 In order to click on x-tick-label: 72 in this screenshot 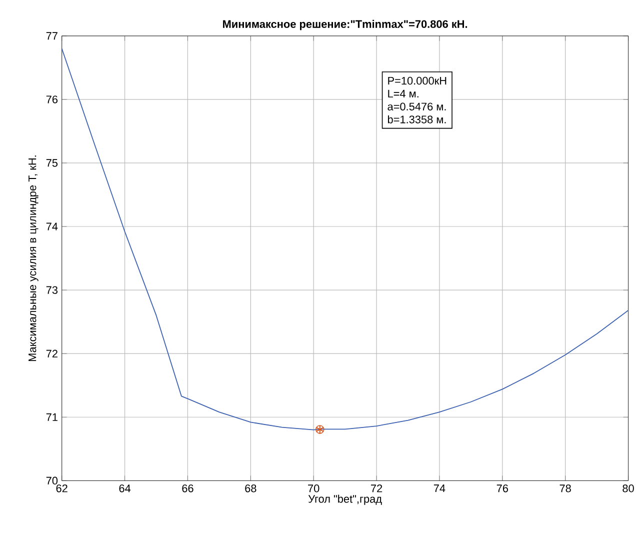, I will do `click(376, 488)`.